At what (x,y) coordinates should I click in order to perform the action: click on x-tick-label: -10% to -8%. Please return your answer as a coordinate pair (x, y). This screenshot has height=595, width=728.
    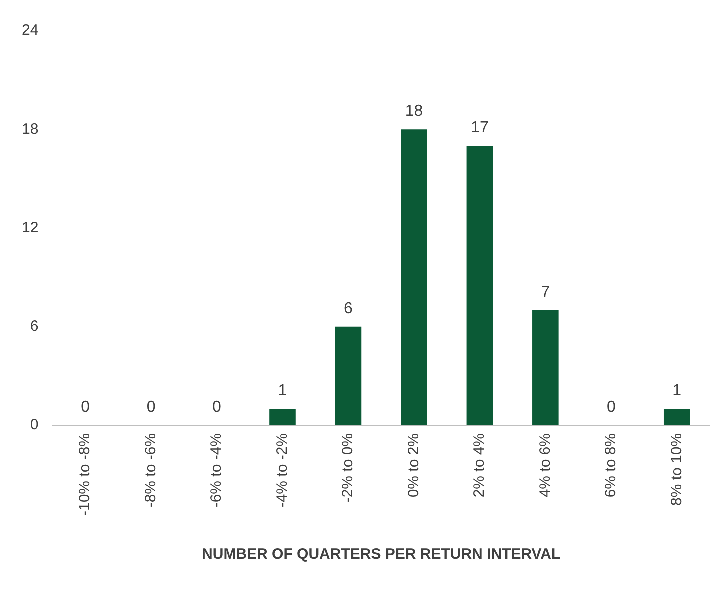
    Looking at the image, I should click on (85, 474).